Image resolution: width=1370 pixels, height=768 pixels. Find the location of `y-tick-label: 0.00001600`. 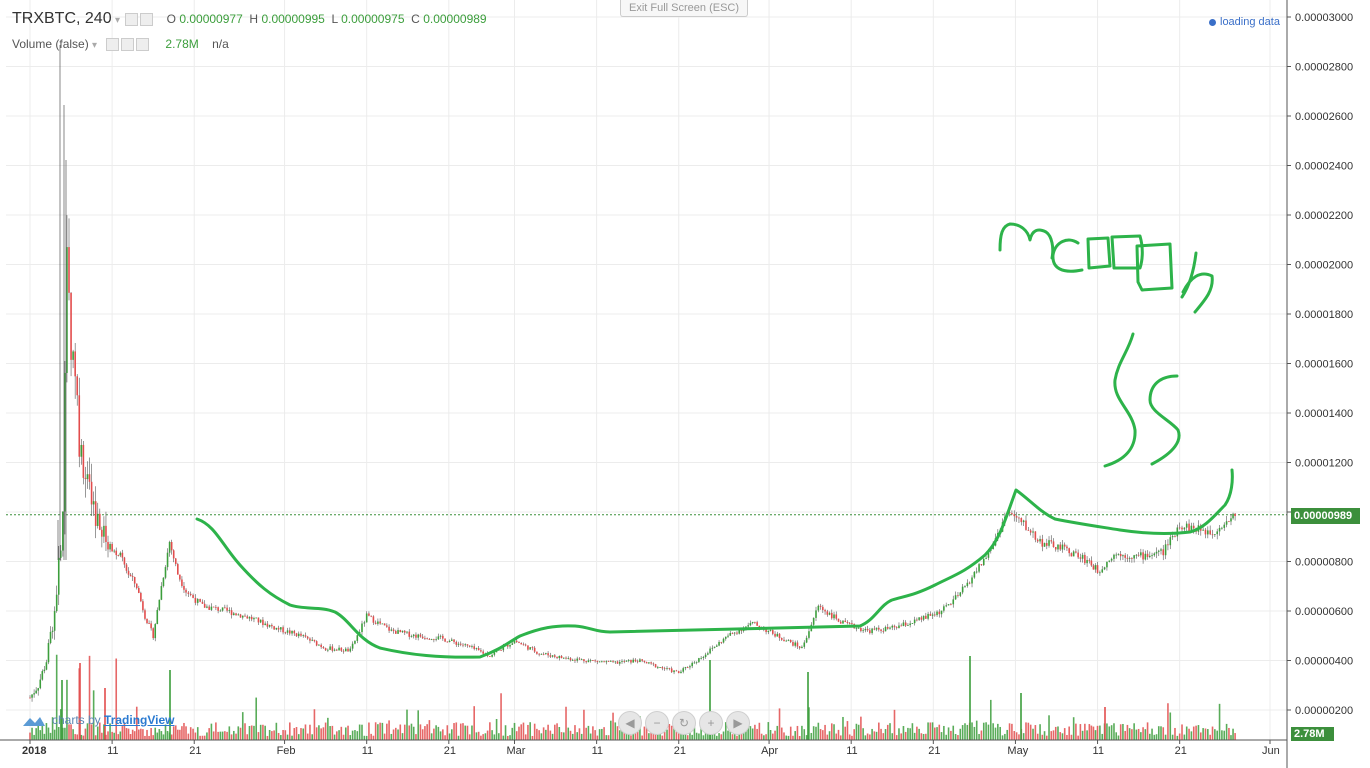

y-tick-label: 0.00001600 is located at coordinates (1324, 365).